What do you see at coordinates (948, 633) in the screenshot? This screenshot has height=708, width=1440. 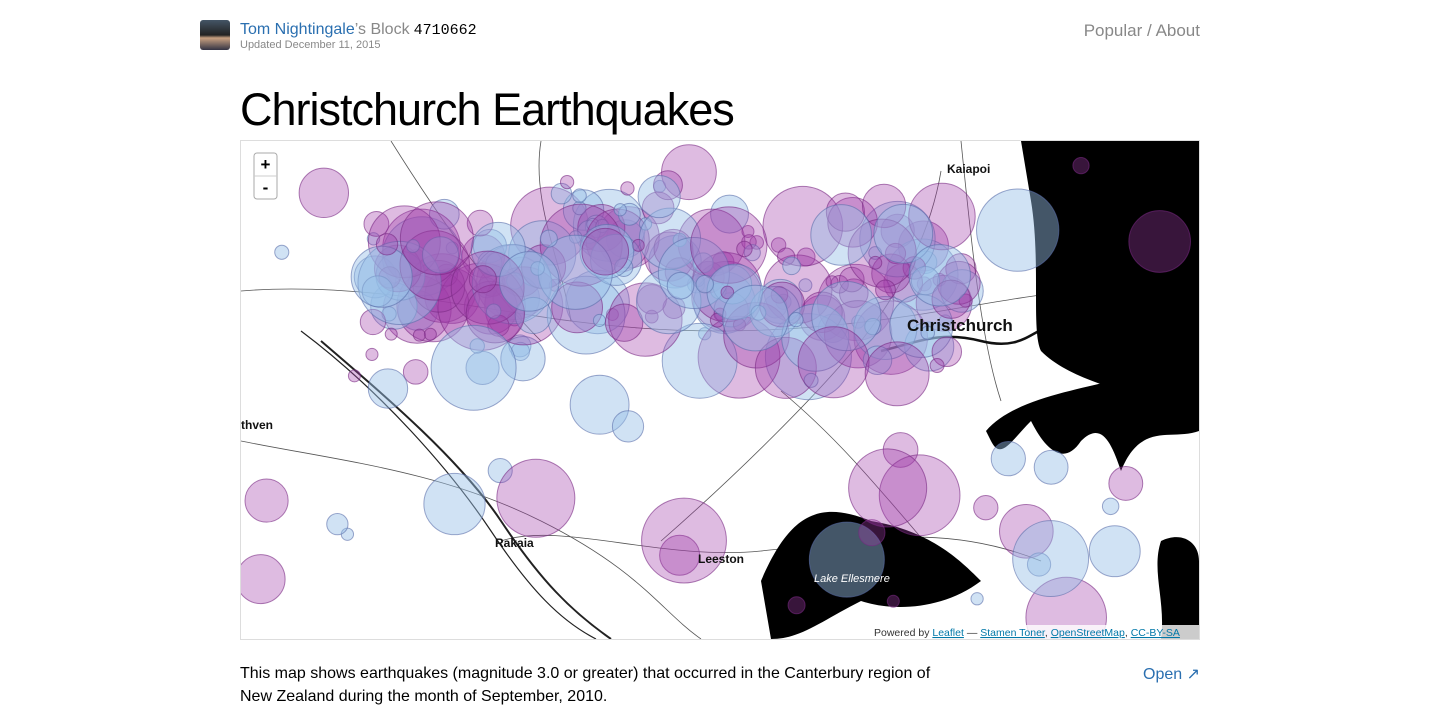 I see `attr-link: Leaflet` at bounding box center [948, 633].